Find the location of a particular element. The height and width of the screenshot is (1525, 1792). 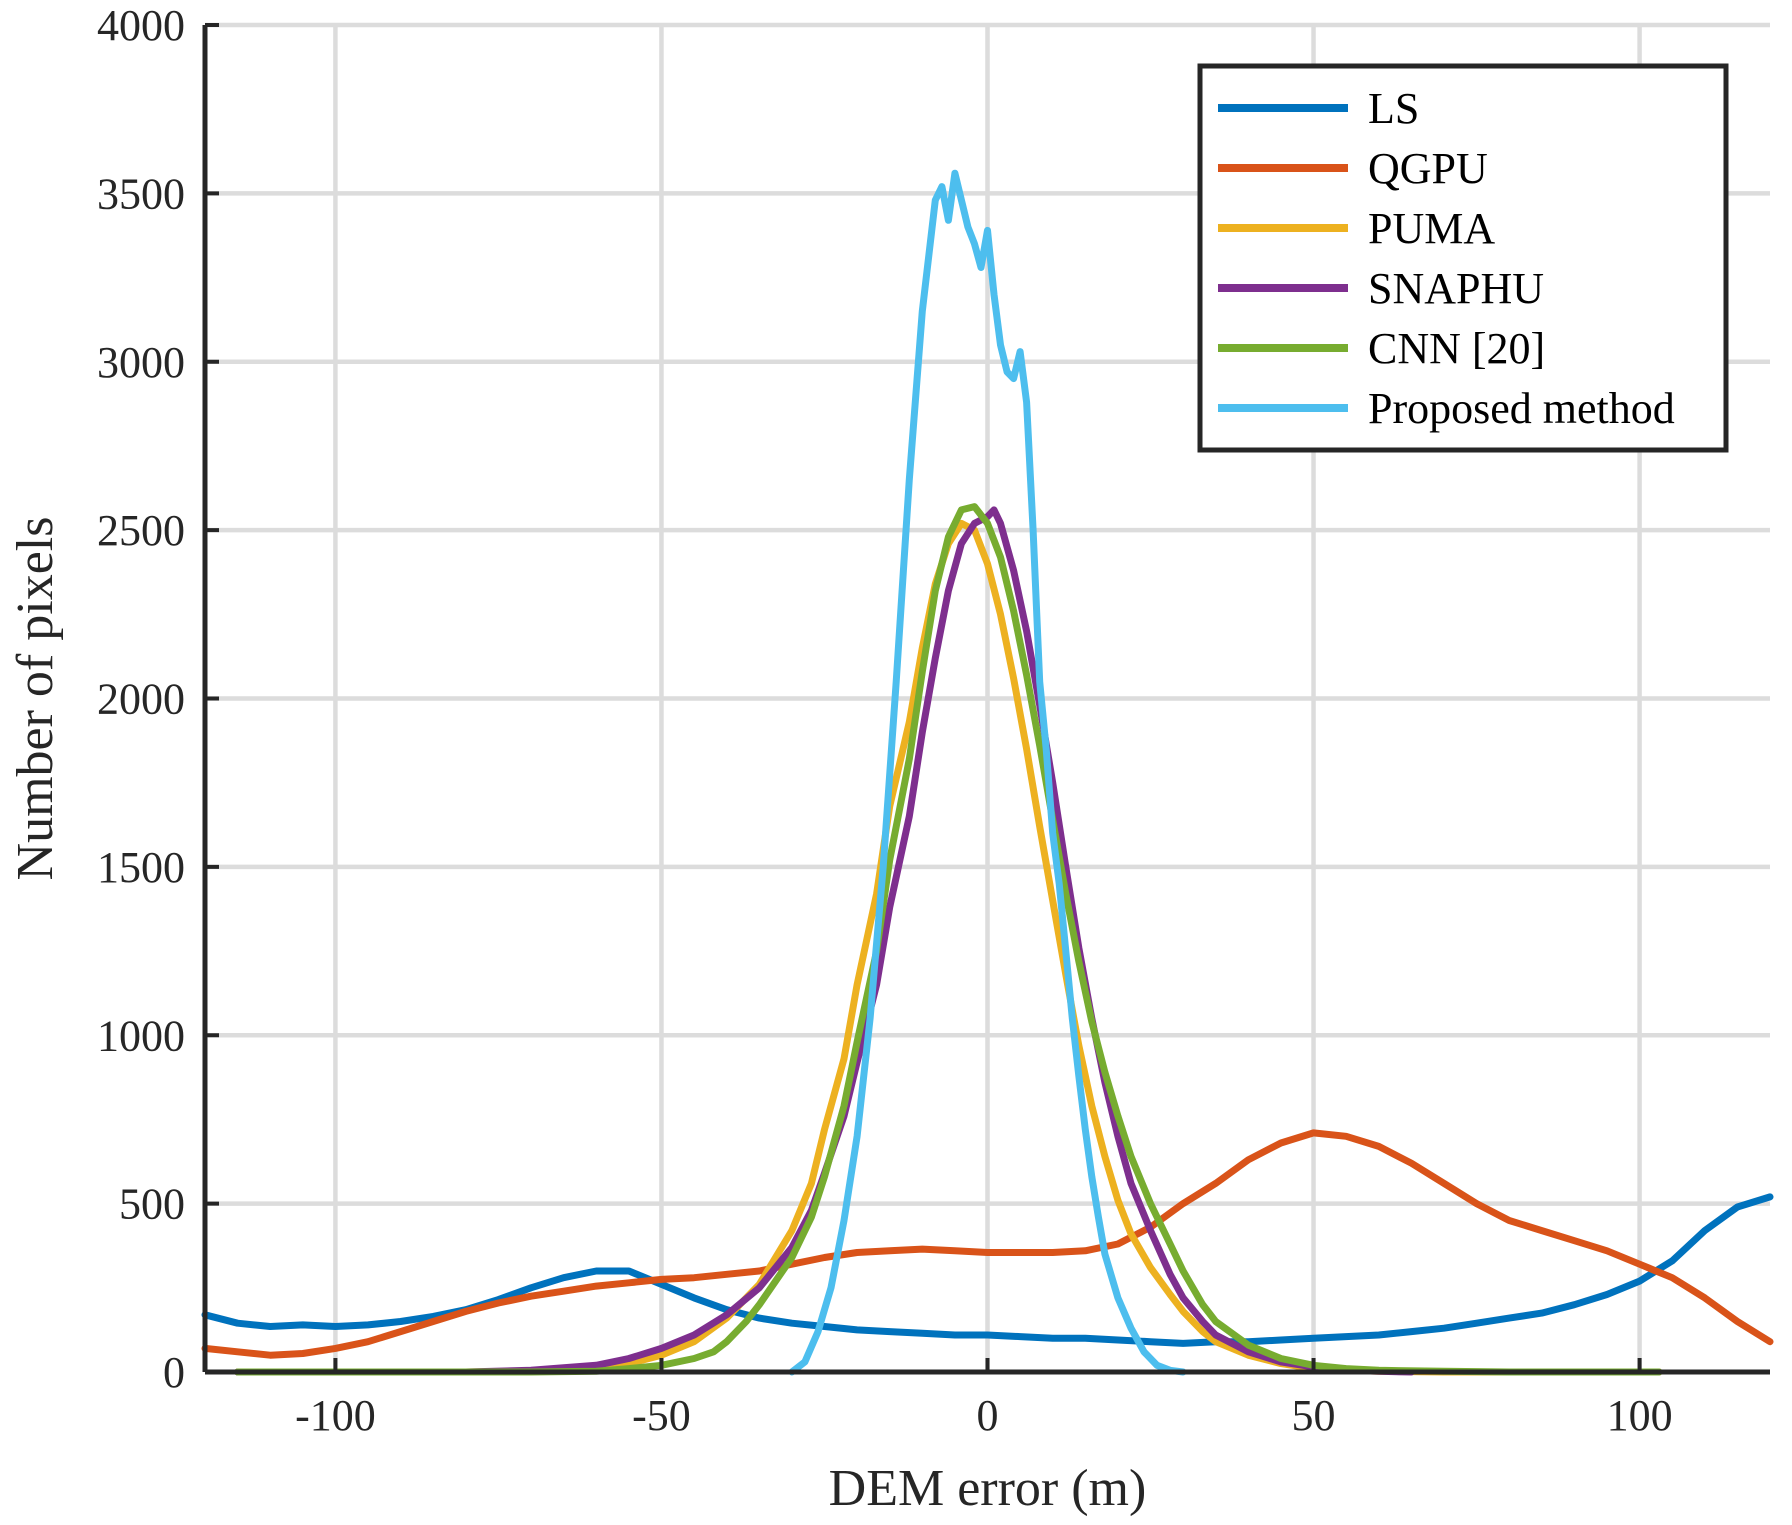

legend: LS QGPU PUMA SNAPHU CNN [20] Proposed method is located at coordinates (1463, 258).